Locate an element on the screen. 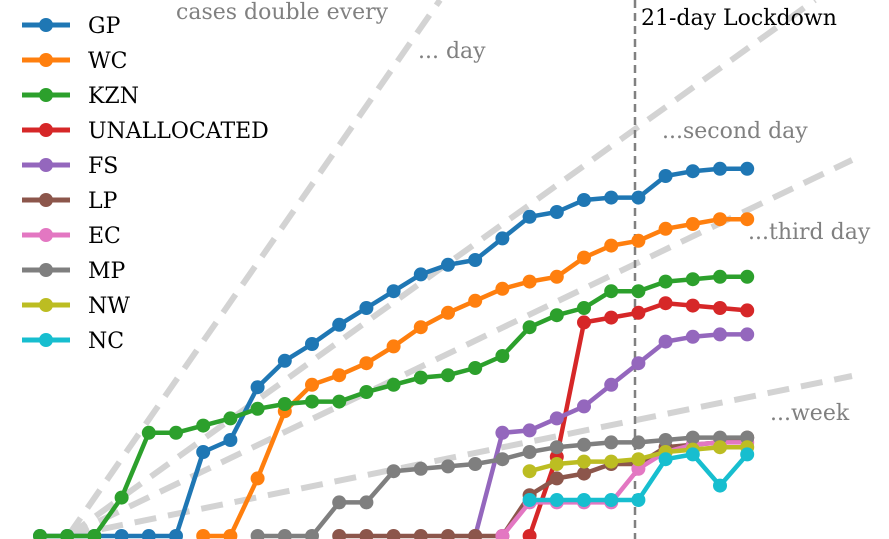  legend-swatch-marker-mp is located at coordinates (46, 270).